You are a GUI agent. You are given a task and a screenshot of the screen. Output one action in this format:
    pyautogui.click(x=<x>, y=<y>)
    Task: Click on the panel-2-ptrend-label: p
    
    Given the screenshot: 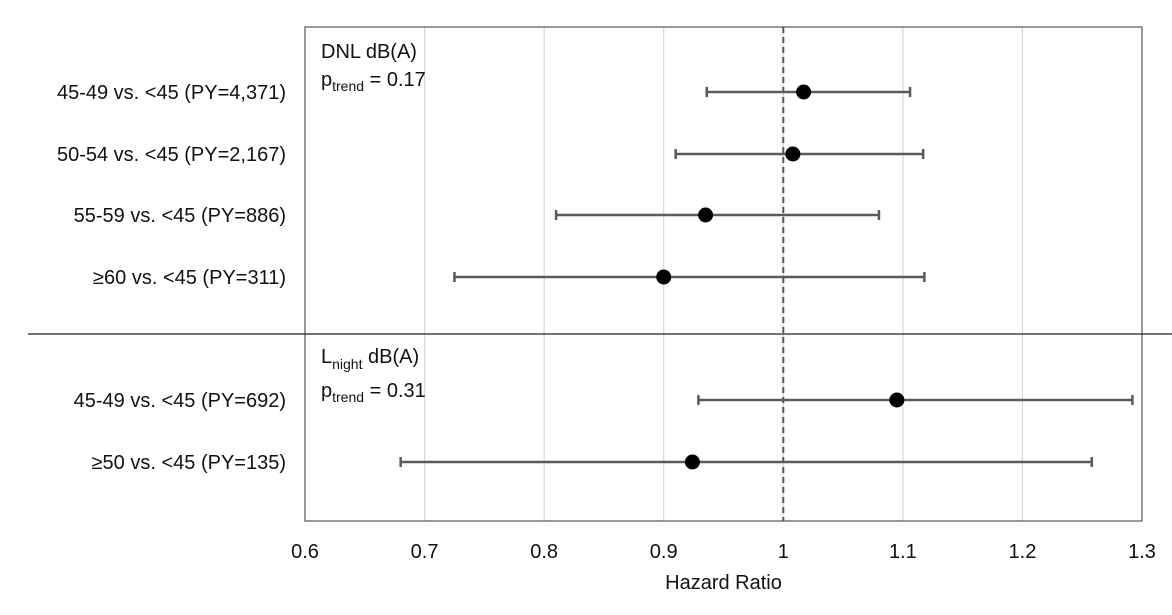 What is the action you would take?
    pyautogui.click(x=326, y=391)
    